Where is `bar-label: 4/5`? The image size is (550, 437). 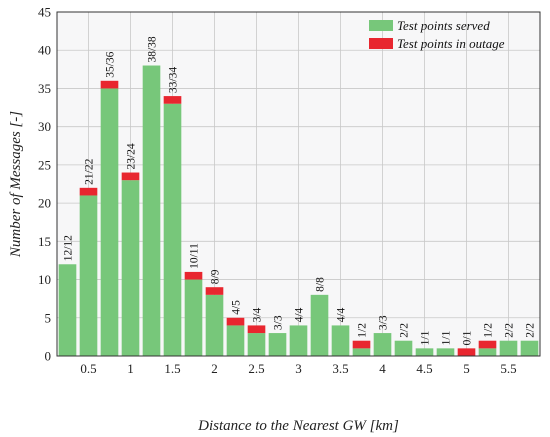
bar-label: 4/5 is located at coordinates (237, 307).